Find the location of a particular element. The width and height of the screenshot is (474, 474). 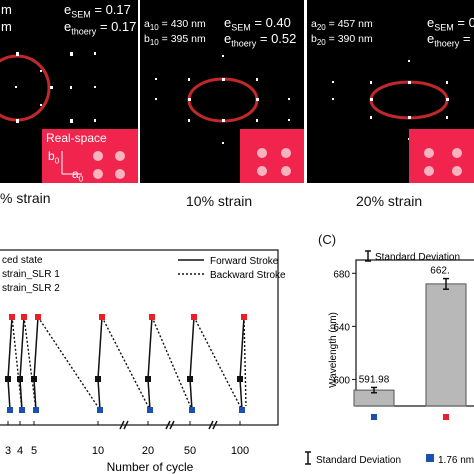

panel3-esem: eSEM = 0 is located at coordinates (450, 24).